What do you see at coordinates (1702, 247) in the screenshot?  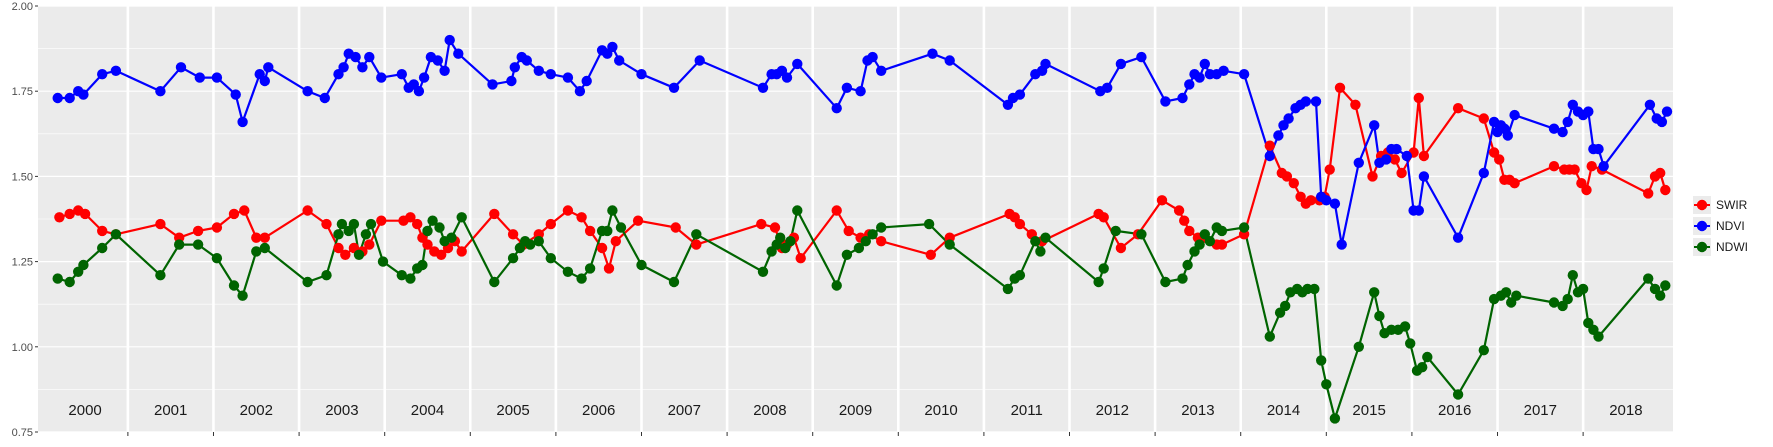 I see `legend-key-point` at bounding box center [1702, 247].